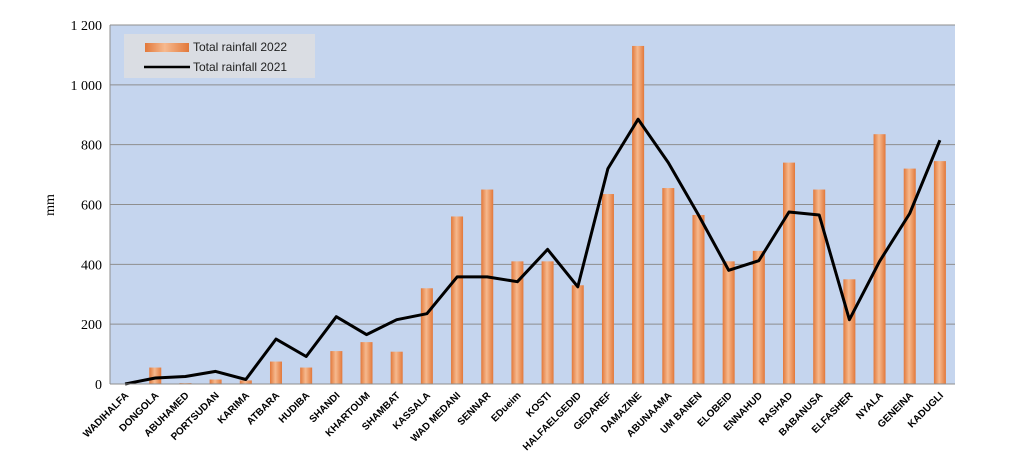 This screenshot has width=1024, height=472. Describe the element at coordinates (167, 47) in the screenshot. I see `legend-swatch-2022` at that location.